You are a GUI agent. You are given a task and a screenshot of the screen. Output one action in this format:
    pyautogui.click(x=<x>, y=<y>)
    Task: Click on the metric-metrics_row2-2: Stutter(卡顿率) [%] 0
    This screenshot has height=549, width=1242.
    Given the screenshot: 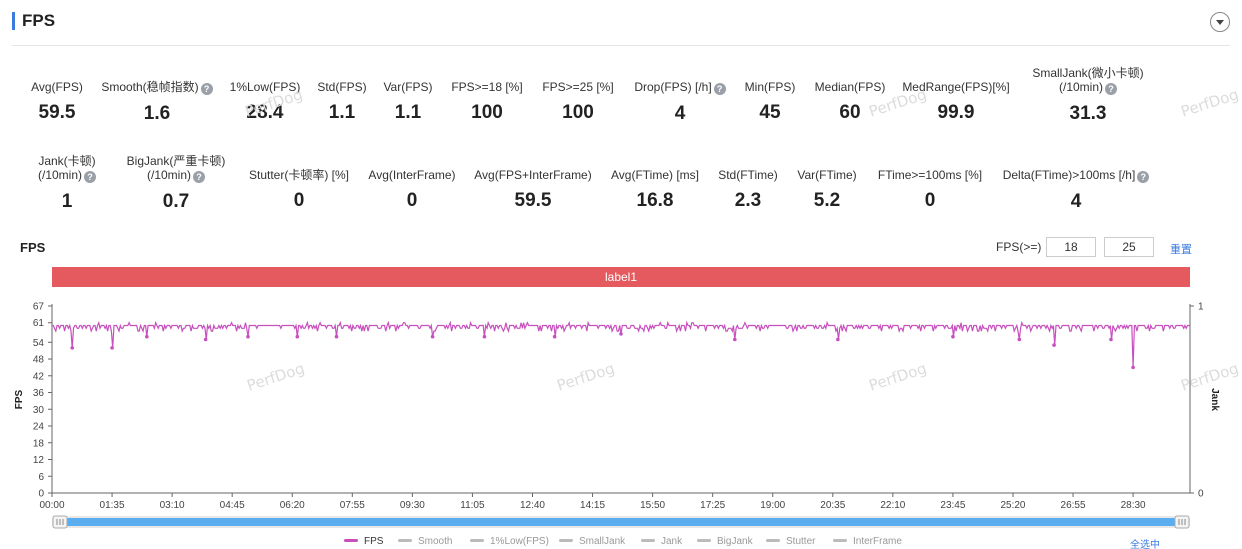 What is the action you would take?
    pyautogui.click(x=299, y=190)
    